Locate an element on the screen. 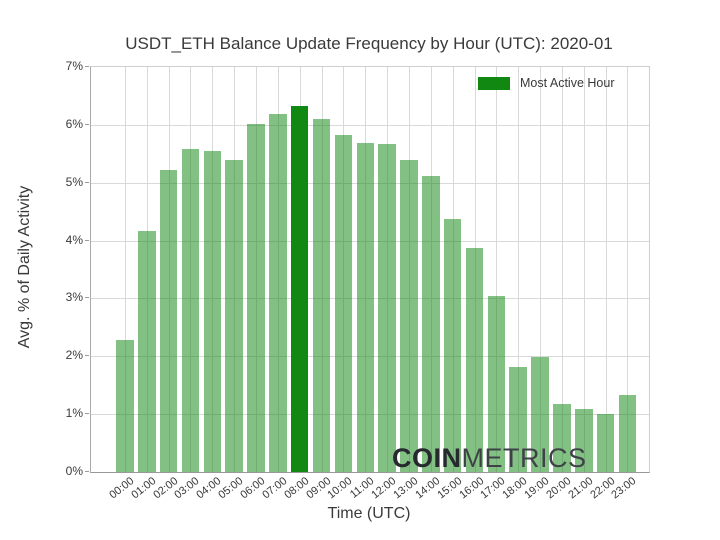 The image size is (720, 540). legend: Most Active Hour is located at coordinates (546, 83).